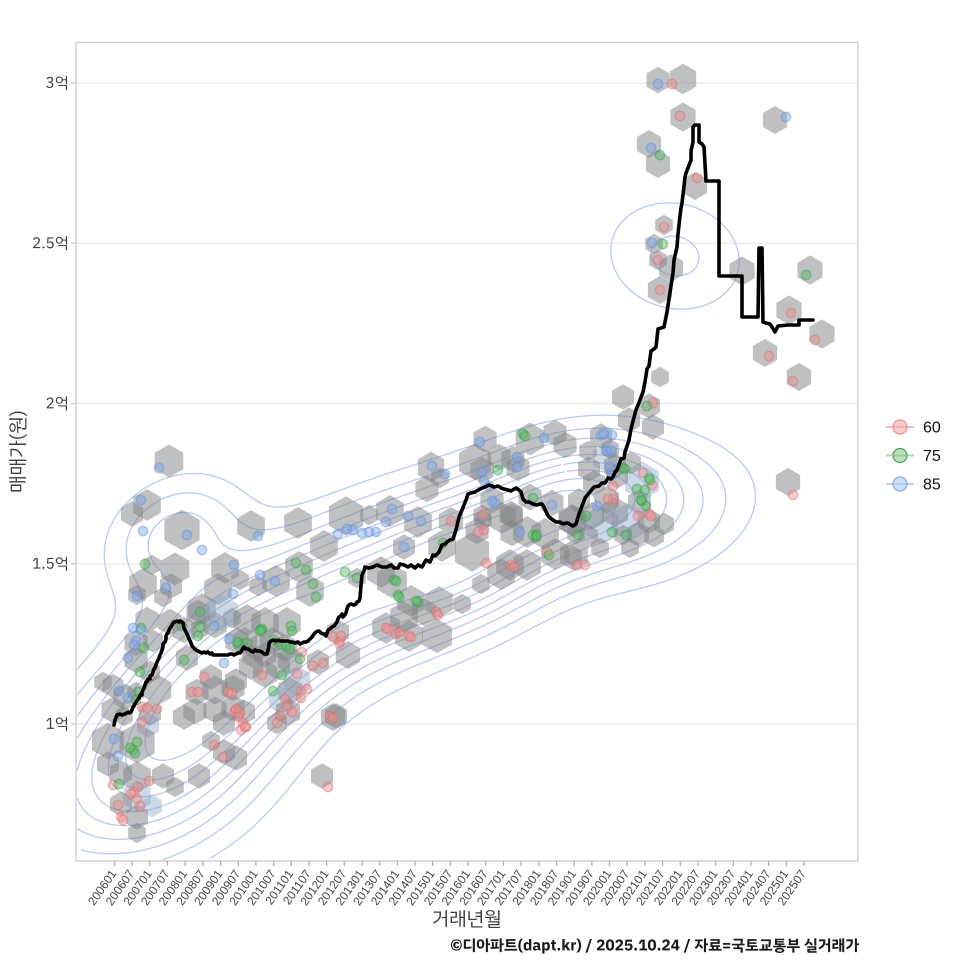 This screenshot has width=960, height=960. What do you see at coordinates (932, 428) in the screenshot?
I see `svg-text: 60` at bounding box center [932, 428].